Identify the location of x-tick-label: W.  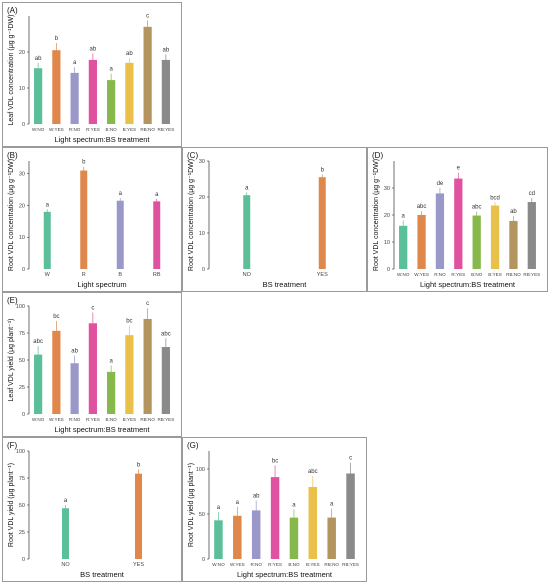
(48, 275).